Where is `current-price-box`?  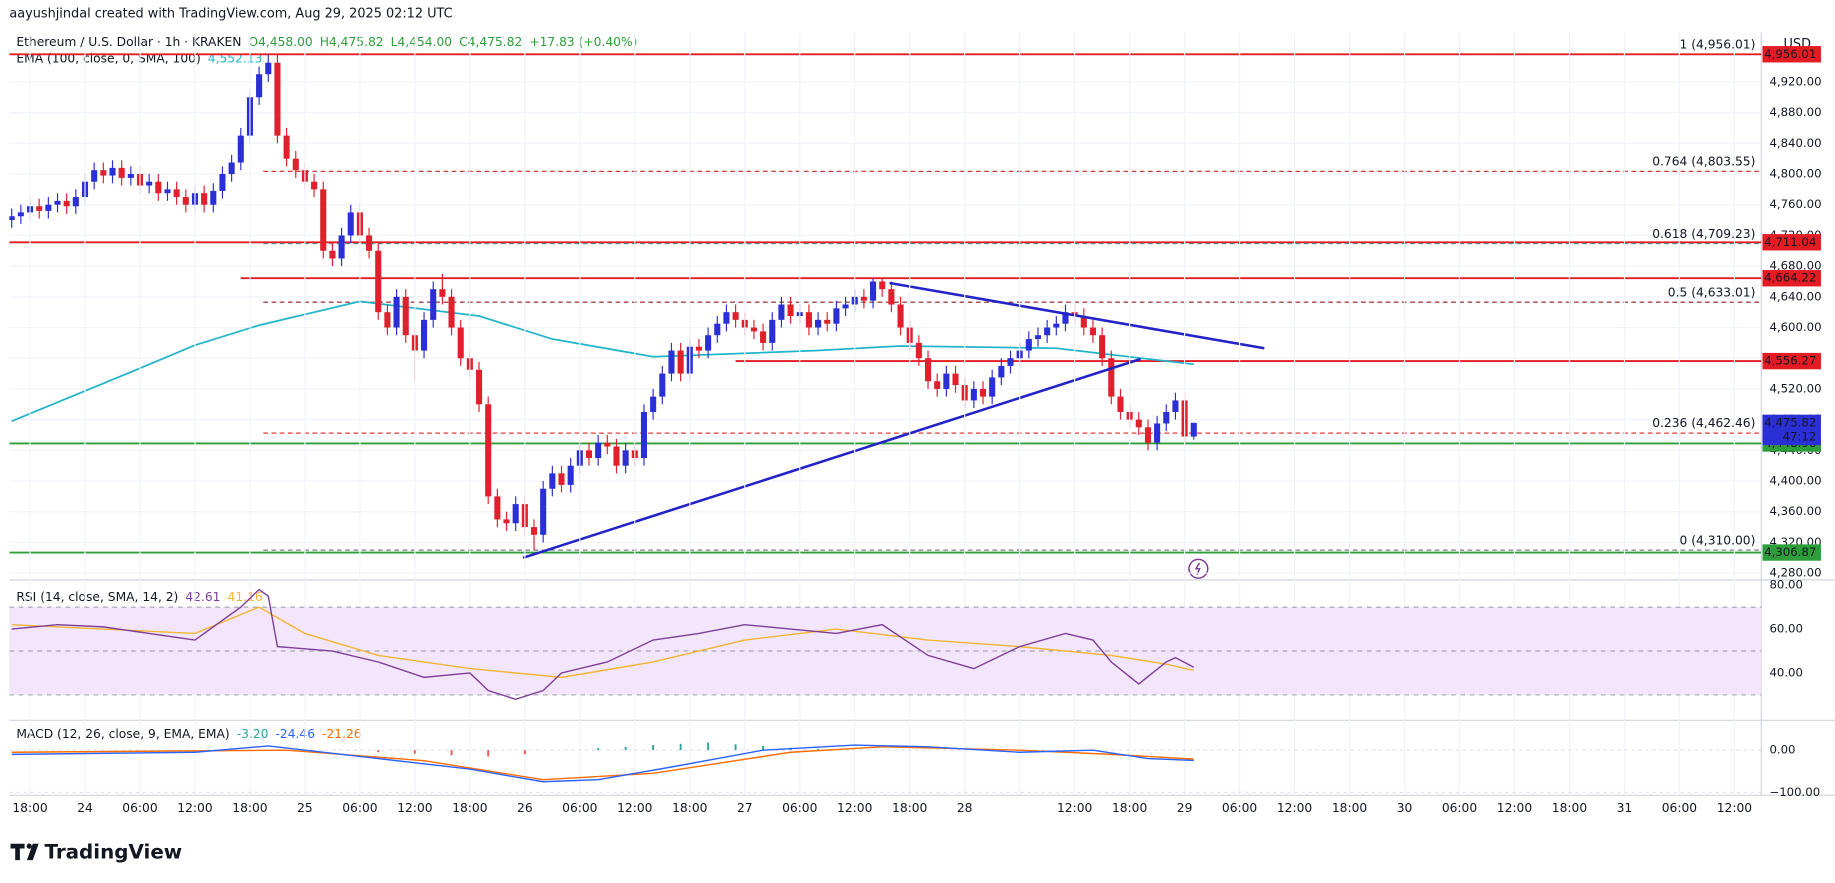 current-price-box is located at coordinates (1791, 430).